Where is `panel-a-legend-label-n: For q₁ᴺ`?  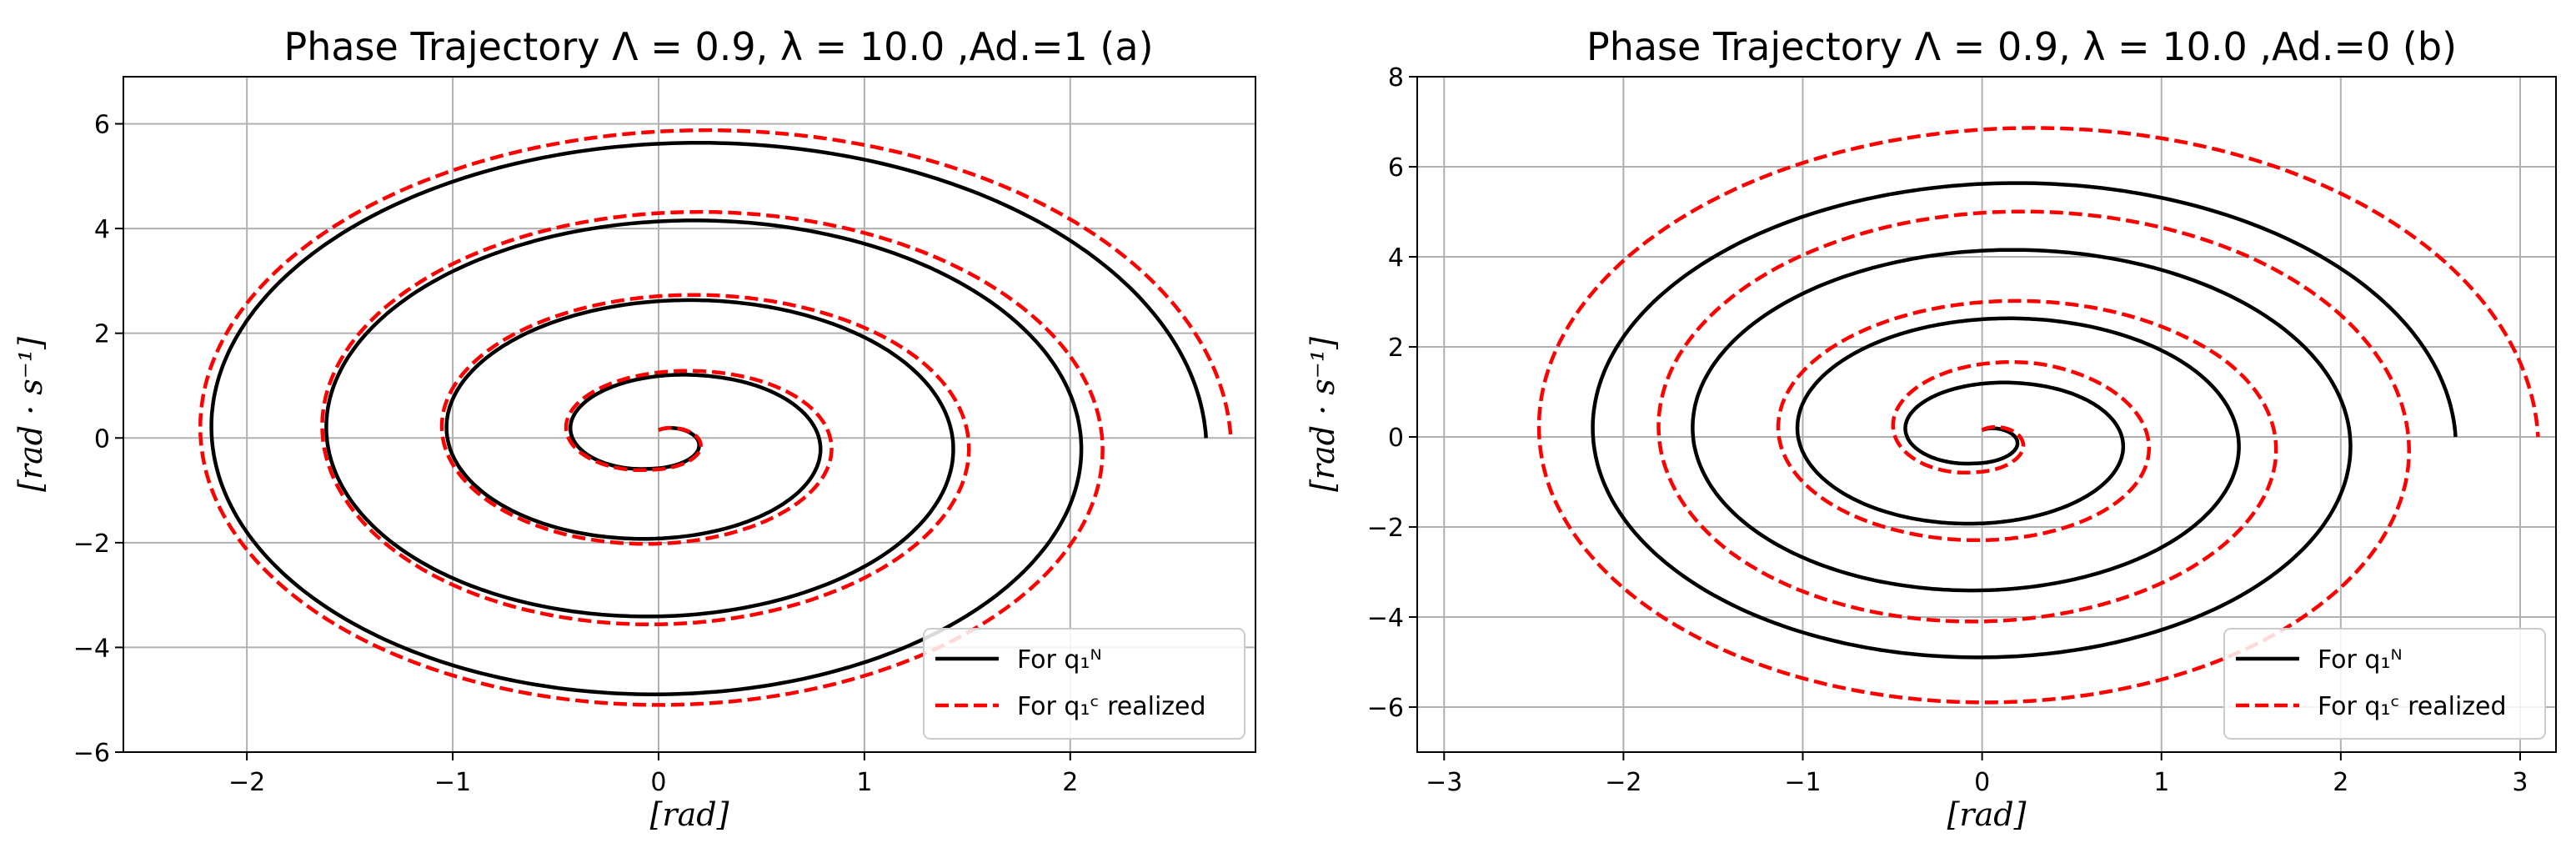
panel-a-legend-label-n: For q₁ᴺ is located at coordinates (1059, 660).